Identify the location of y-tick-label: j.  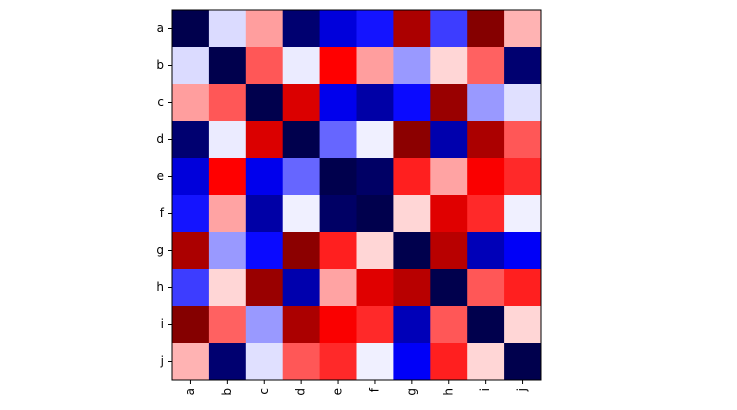
(162, 361).